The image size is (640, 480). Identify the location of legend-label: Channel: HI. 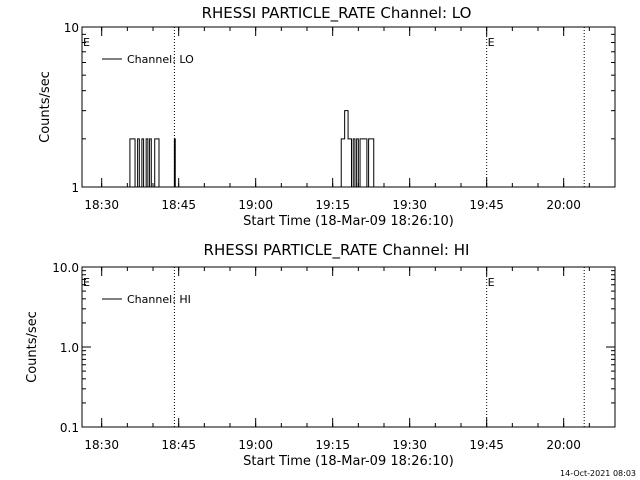
(159, 299).